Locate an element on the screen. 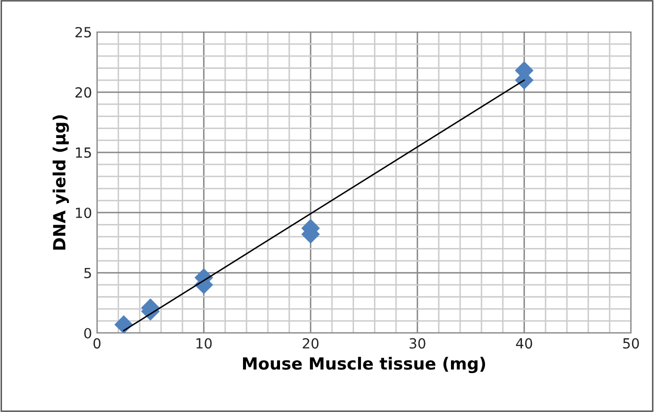 The width and height of the screenshot is (654, 412). x-tick-label: 50 is located at coordinates (631, 343).